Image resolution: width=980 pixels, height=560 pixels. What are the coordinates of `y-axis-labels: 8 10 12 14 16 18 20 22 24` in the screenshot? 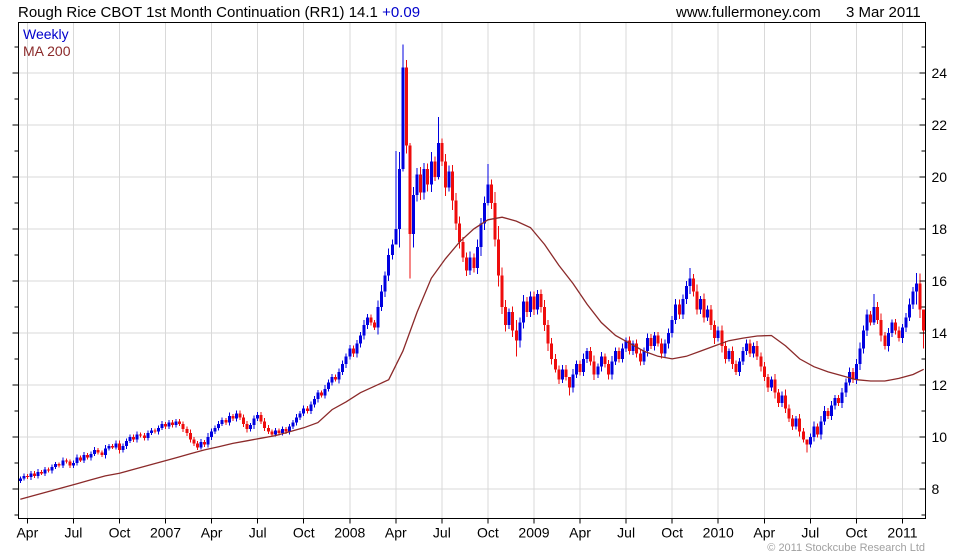 It's located at (940, 281).